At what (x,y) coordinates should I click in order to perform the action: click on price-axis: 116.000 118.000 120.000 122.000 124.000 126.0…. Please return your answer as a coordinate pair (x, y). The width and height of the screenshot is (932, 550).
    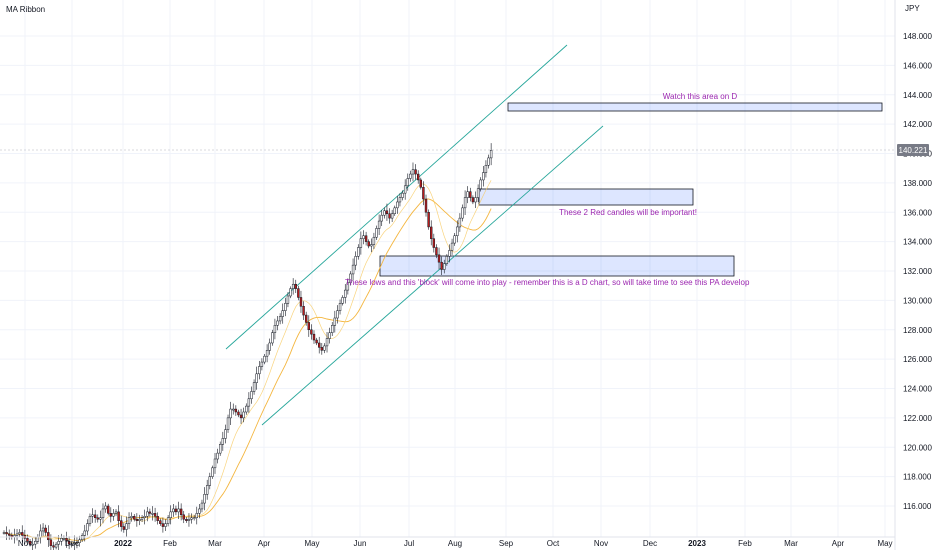
    Looking at the image, I should click on (917, 271).